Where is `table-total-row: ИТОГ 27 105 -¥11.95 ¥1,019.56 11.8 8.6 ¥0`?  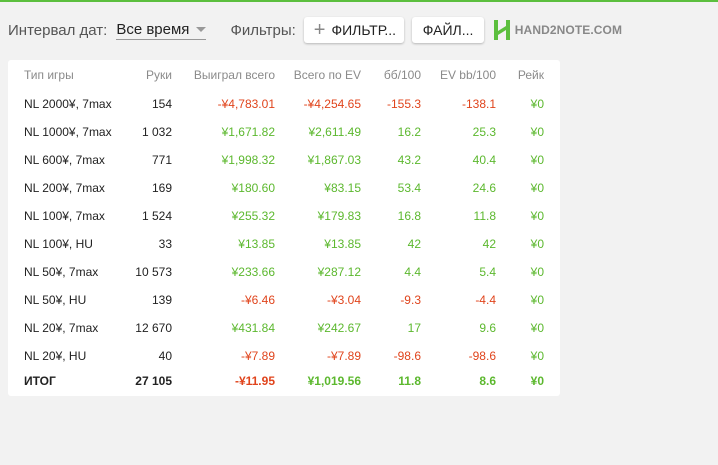
table-total-row: ИТОГ 27 105 -¥11.95 ¥1,019.56 11.8 8.6 ¥0 is located at coordinates (284, 381).